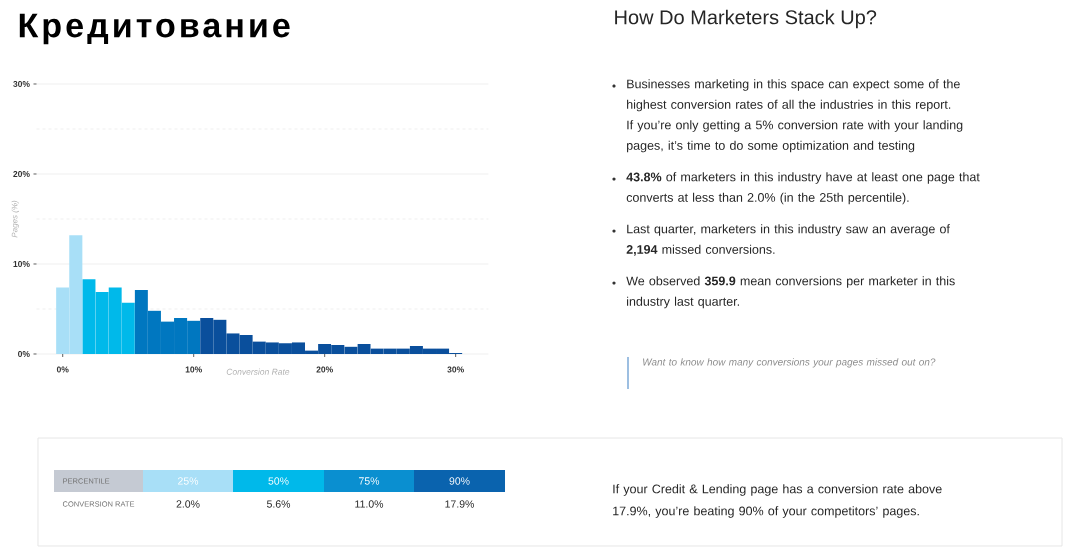 This screenshot has height=551, width=1080. Describe the element at coordinates (369, 504) in the screenshot. I see `text: 11.0%` at that location.